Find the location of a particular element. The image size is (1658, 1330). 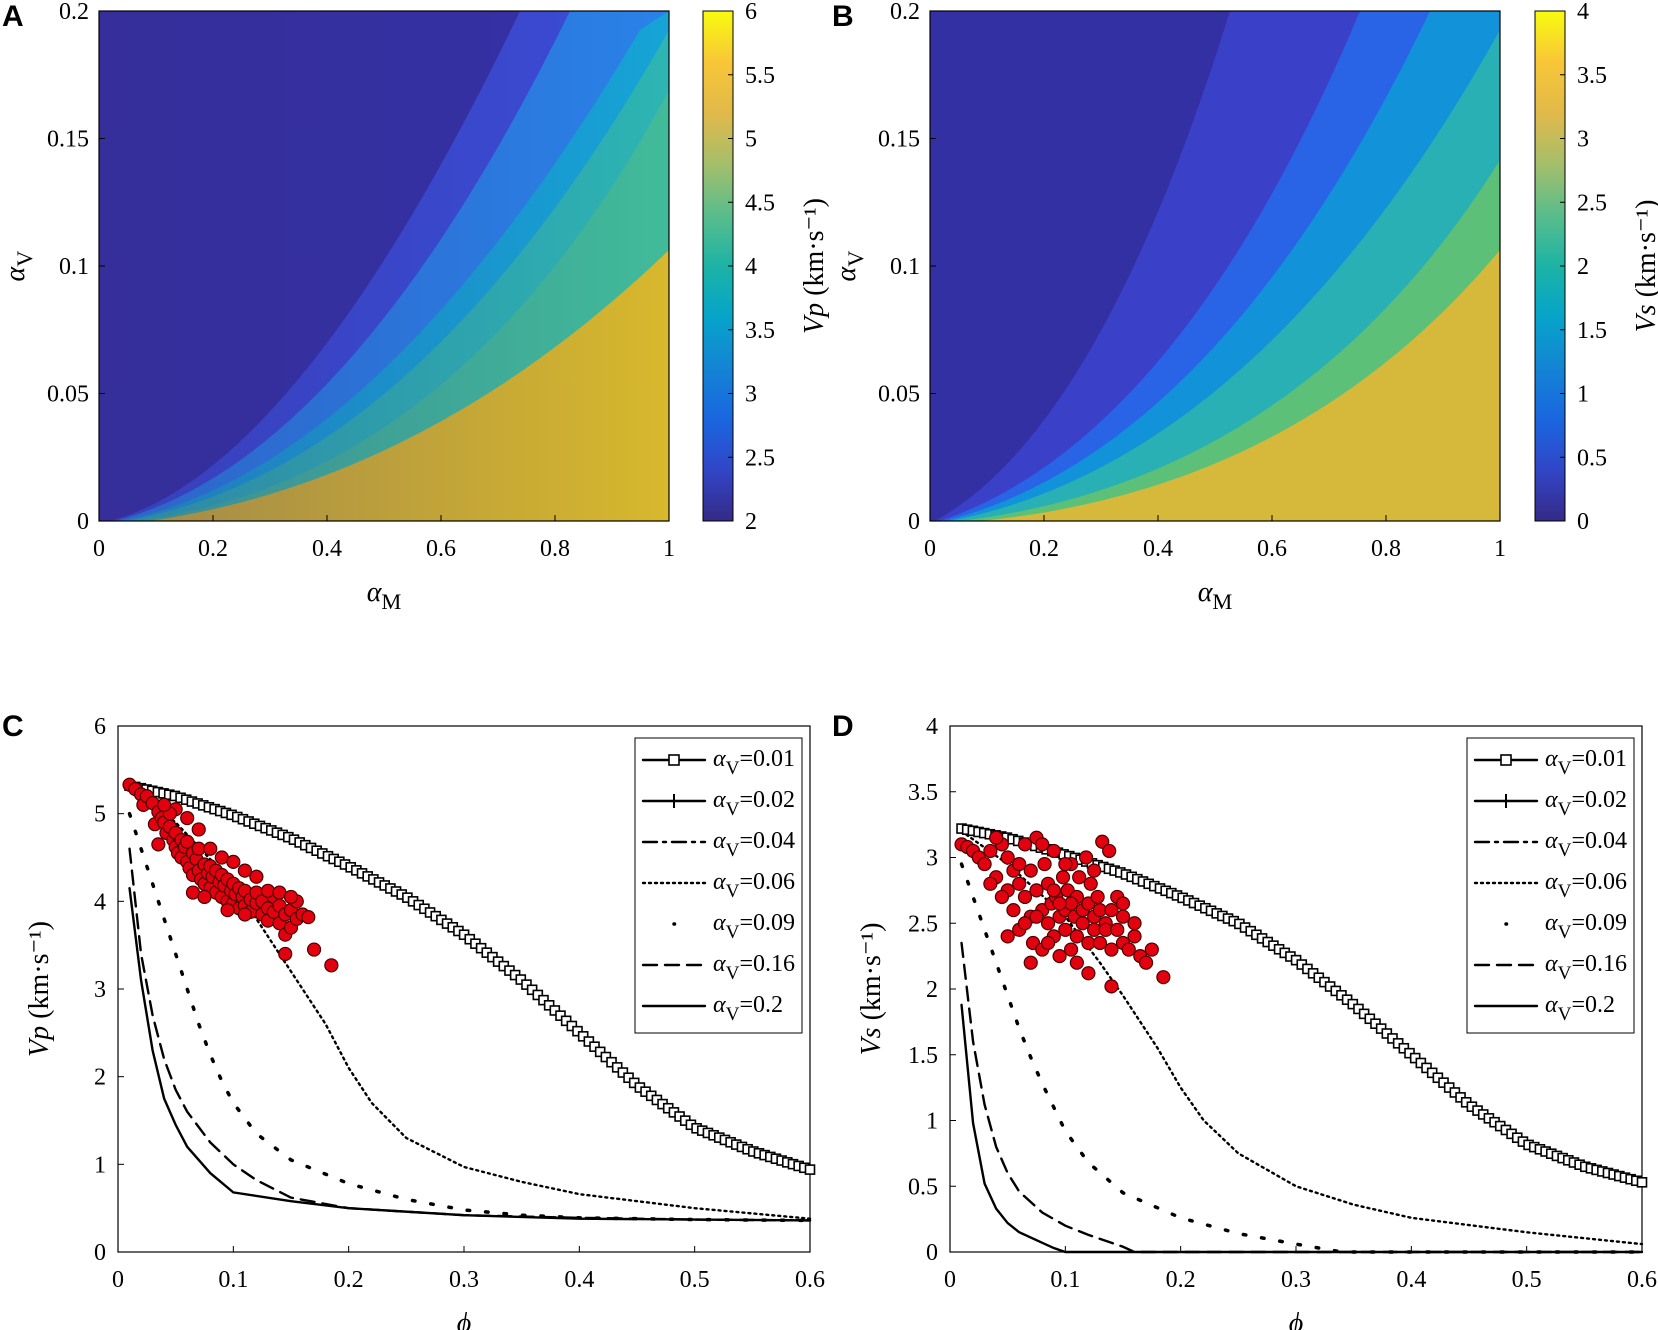

colorbar-tick-label: 4 is located at coordinates (751, 267).